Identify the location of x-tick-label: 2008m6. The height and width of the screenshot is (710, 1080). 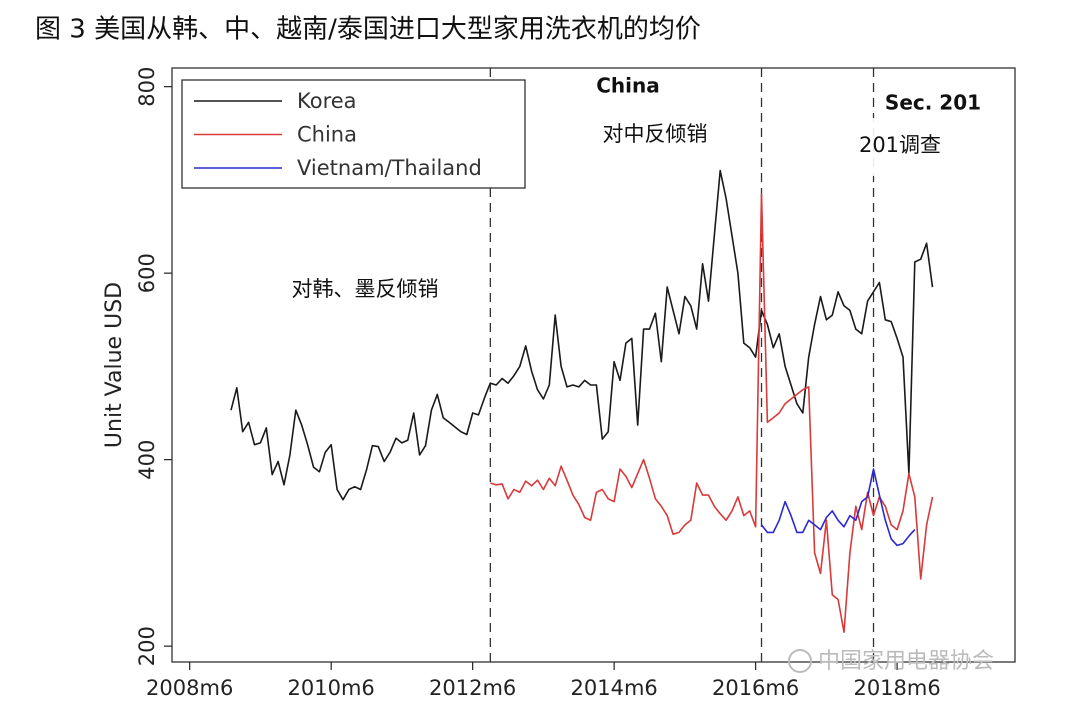
(189, 688).